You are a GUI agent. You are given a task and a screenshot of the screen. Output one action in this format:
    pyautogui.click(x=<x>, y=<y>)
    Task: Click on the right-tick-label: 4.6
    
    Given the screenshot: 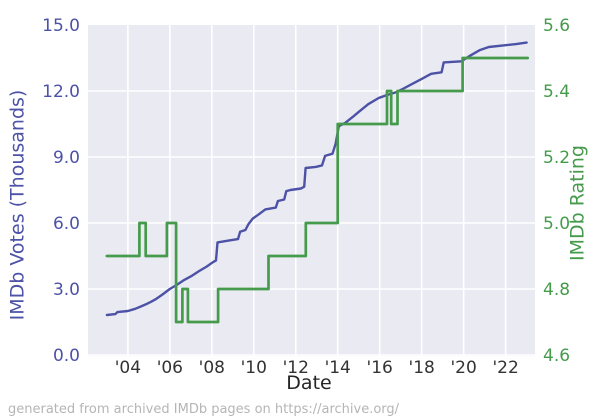 What is the action you would take?
    pyautogui.click(x=556, y=356)
    